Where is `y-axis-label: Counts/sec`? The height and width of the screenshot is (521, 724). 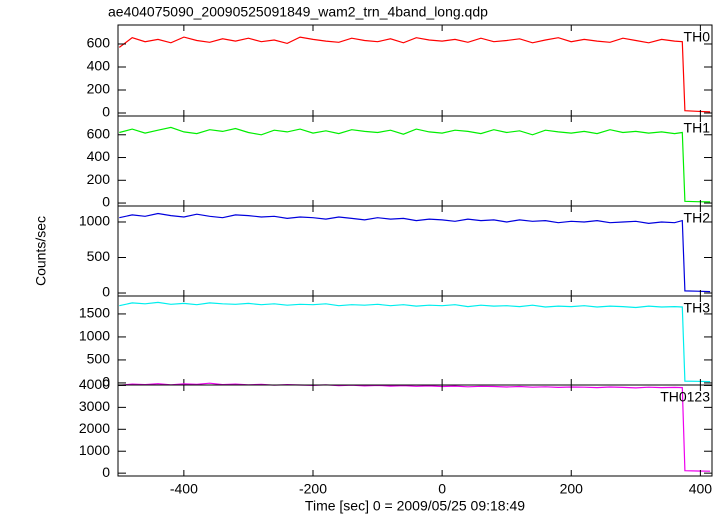 y-axis-label: Counts/sec is located at coordinates (41, 251).